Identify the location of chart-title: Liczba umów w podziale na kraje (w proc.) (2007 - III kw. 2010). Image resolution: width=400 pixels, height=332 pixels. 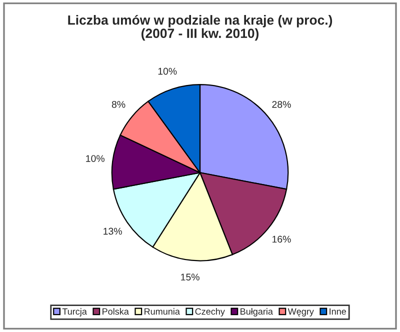
(200, 27).